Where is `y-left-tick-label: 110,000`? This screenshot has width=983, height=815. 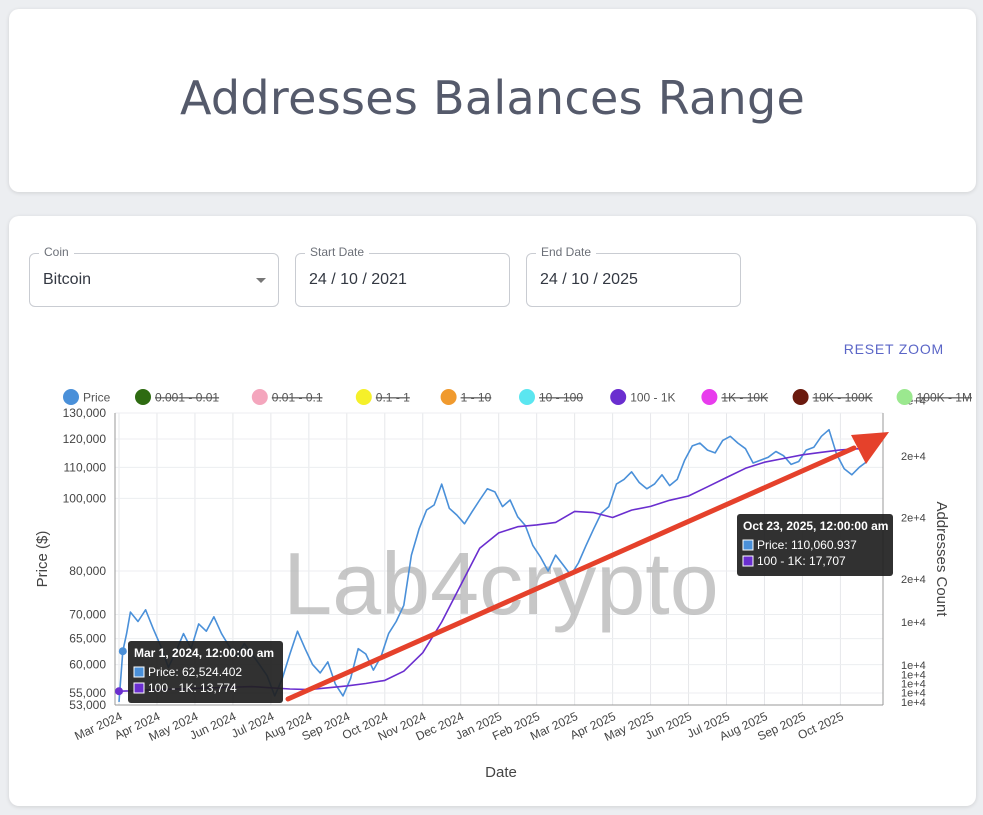
y-left-tick-label: 110,000 is located at coordinates (85, 467).